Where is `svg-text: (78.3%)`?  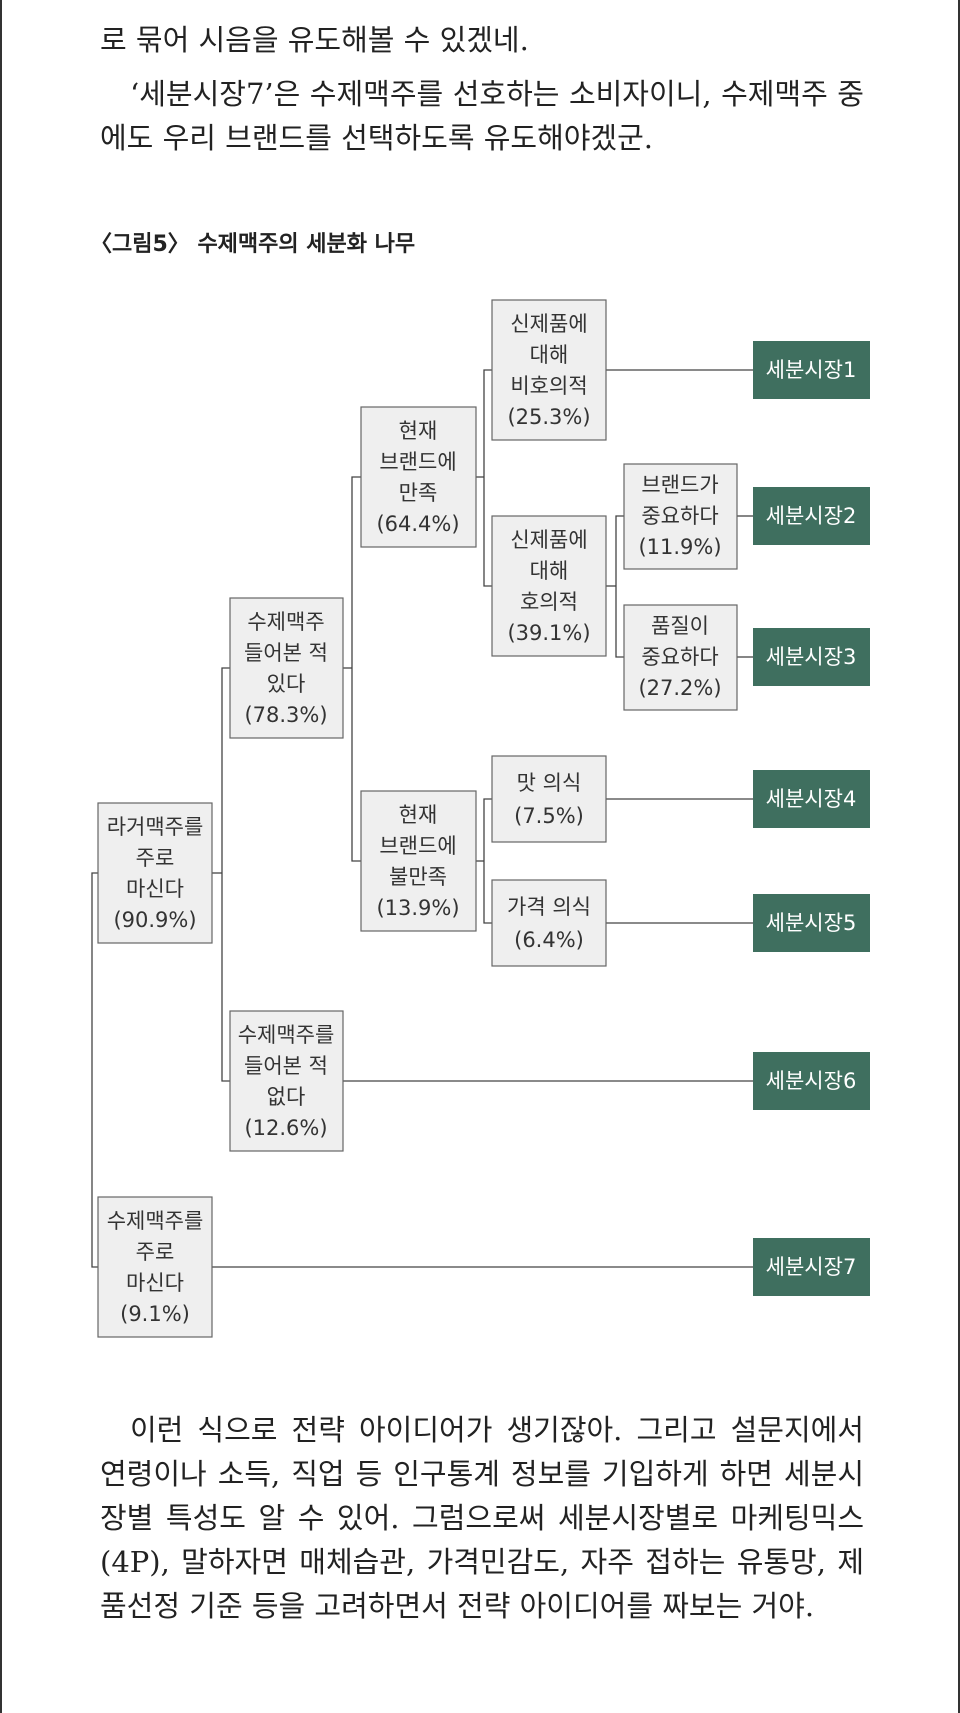
svg-text: (78.3%) is located at coordinates (285, 715).